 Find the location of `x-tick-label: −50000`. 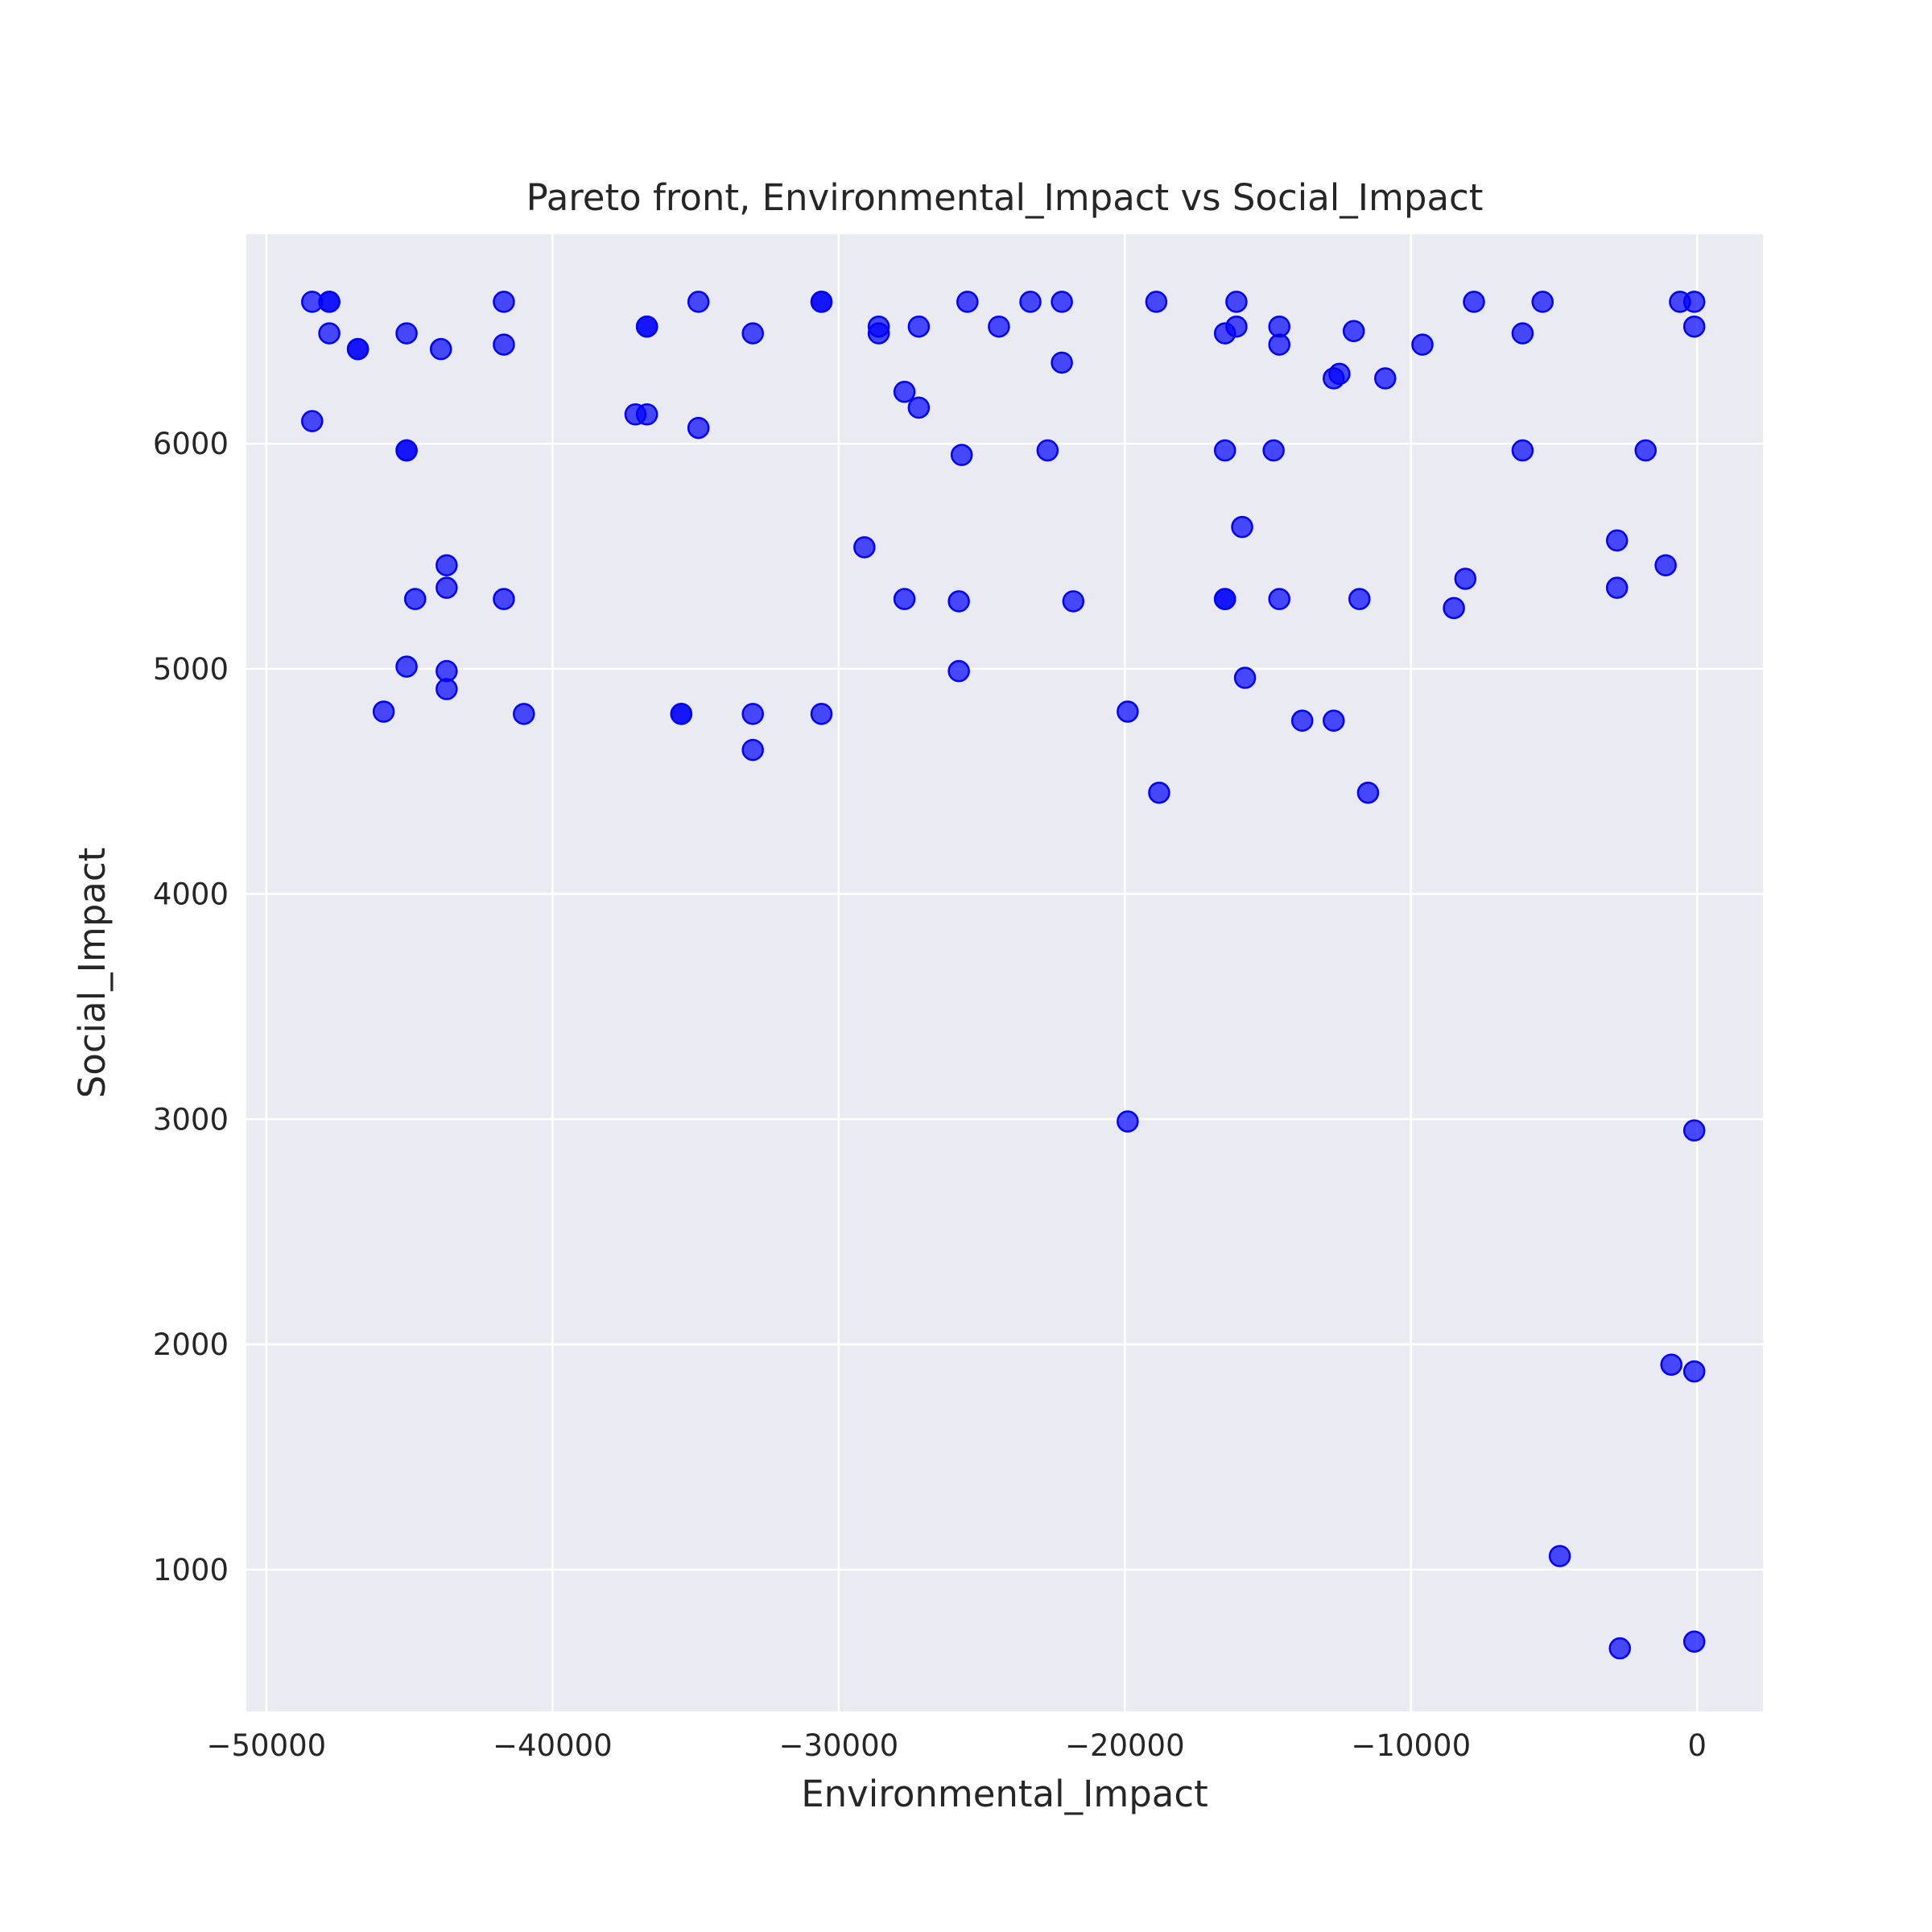

x-tick-label: −50000 is located at coordinates (267, 1745).